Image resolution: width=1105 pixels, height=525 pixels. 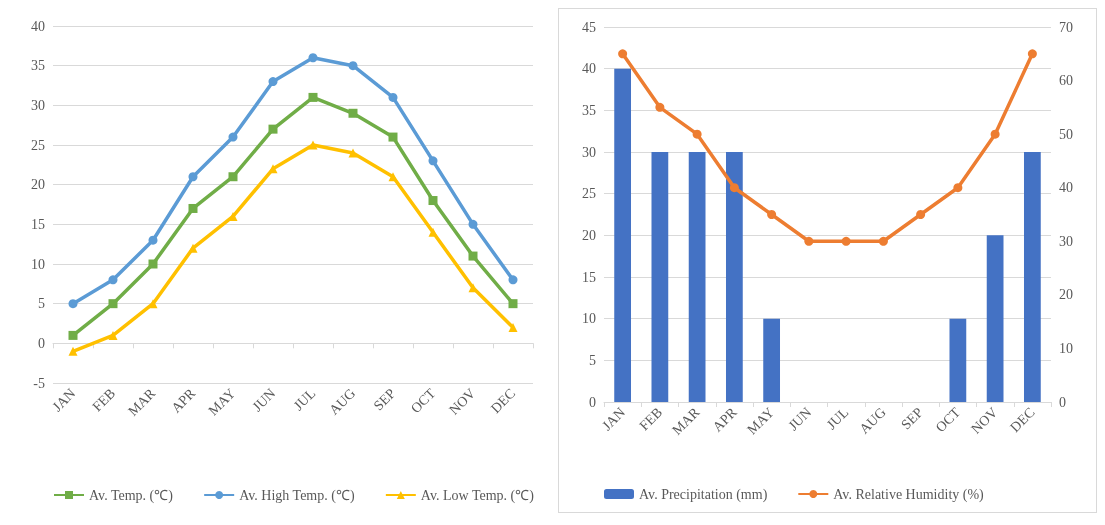 I want to click on legend-label: Av. Precipitation (mm), so click(x=703, y=494).